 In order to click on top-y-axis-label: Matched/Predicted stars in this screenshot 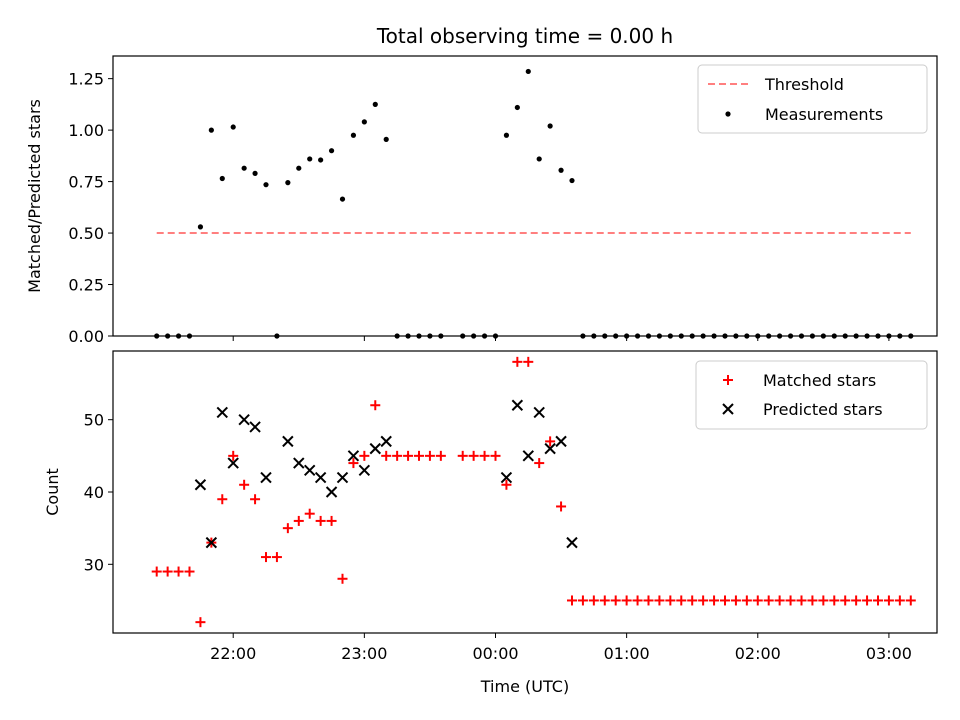, I will do `click(34, 196)`.